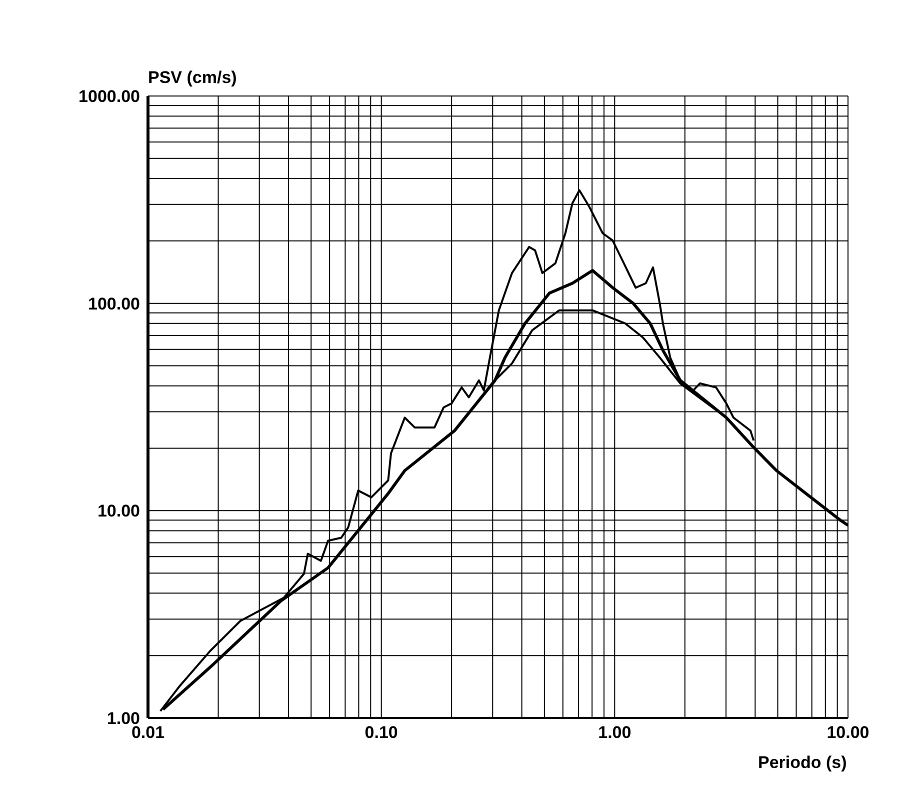  What do you see at coordinates (118, 511) in the screenshot?
I see `y-tick-label: 10.00` at bounding box center [118, 511].